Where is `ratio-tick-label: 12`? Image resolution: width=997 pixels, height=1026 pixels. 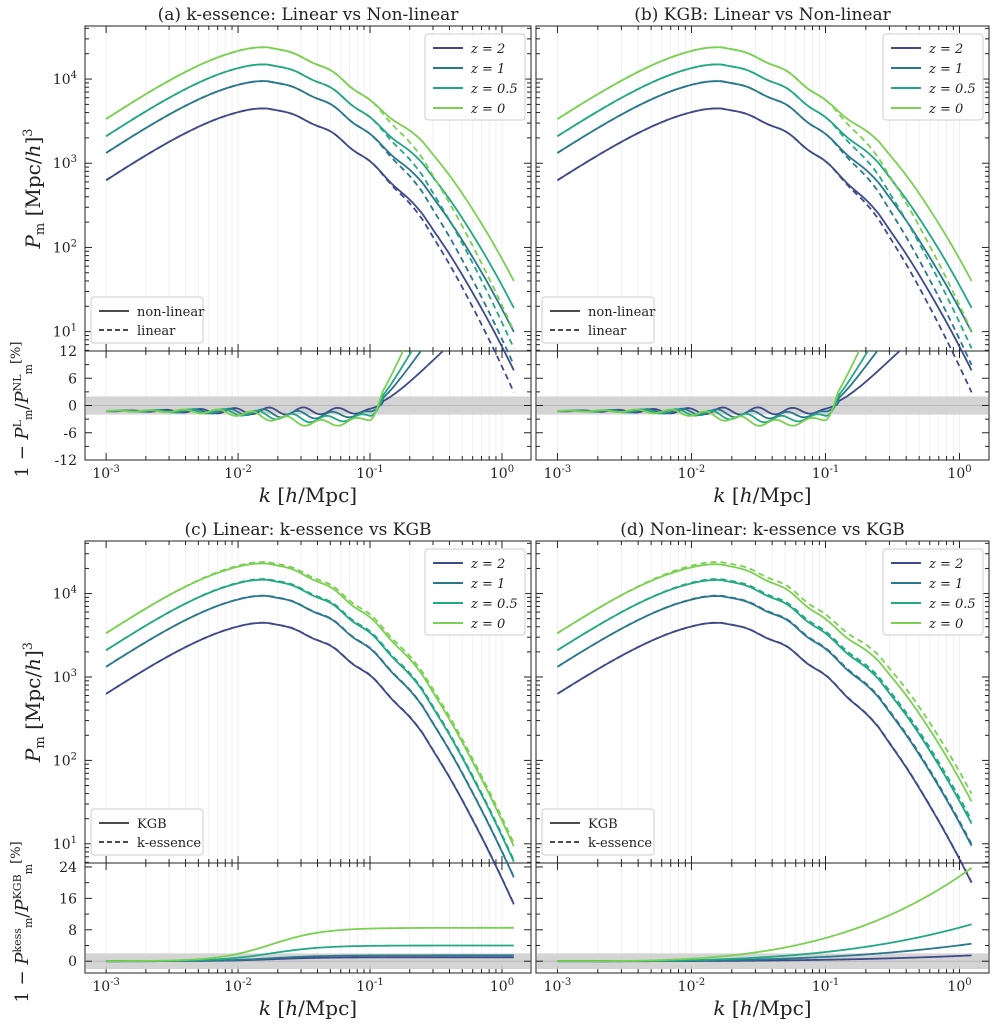
ratio-tick-label: 12 is located at coordinates (68, 352).